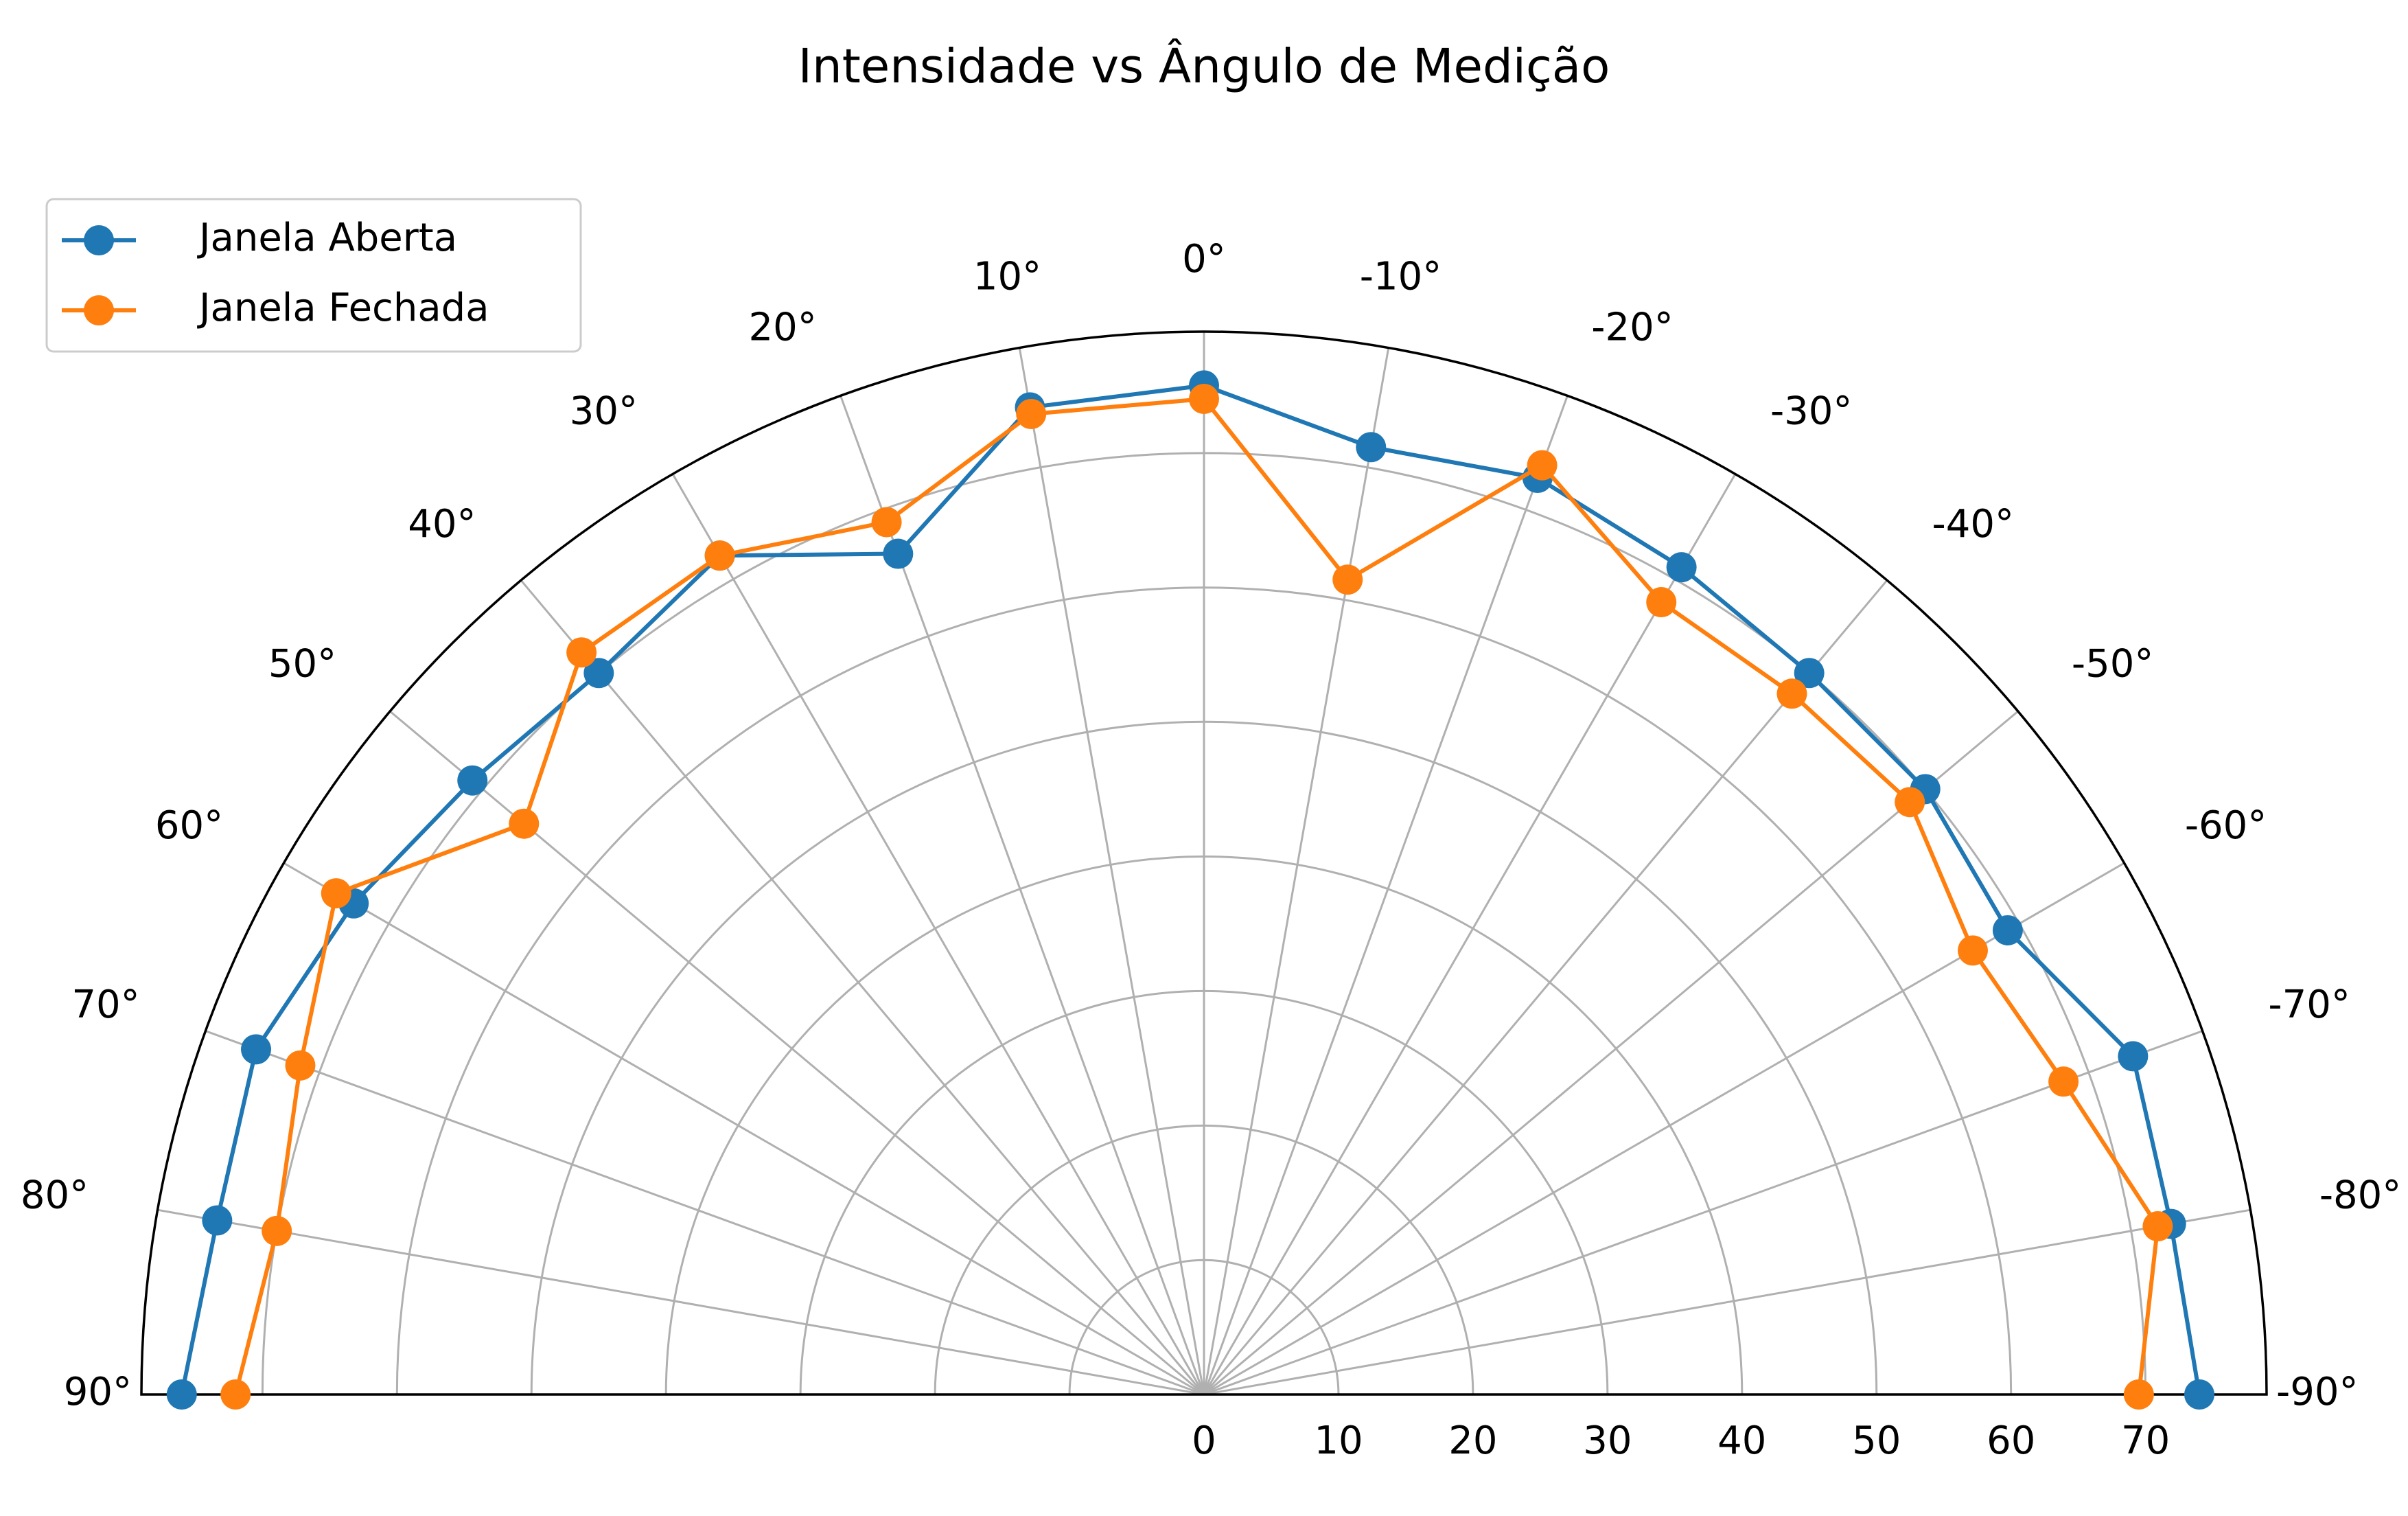 The image size is (2408, 1516). What do you see at coordinates (105, 1005) in the screenshot?
I see `angle-tick-label: 70°` at bounding box center [105, 1005].